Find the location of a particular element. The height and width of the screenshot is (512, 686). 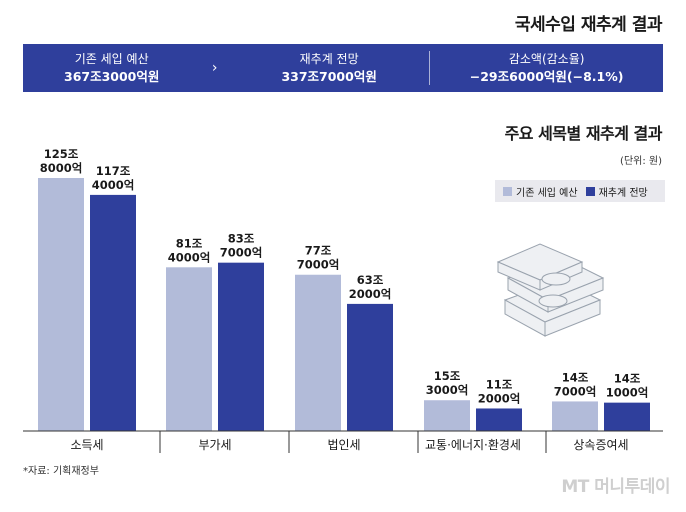

data-label-original-2-trillion: 77조 is located at coordinates (318, 251).